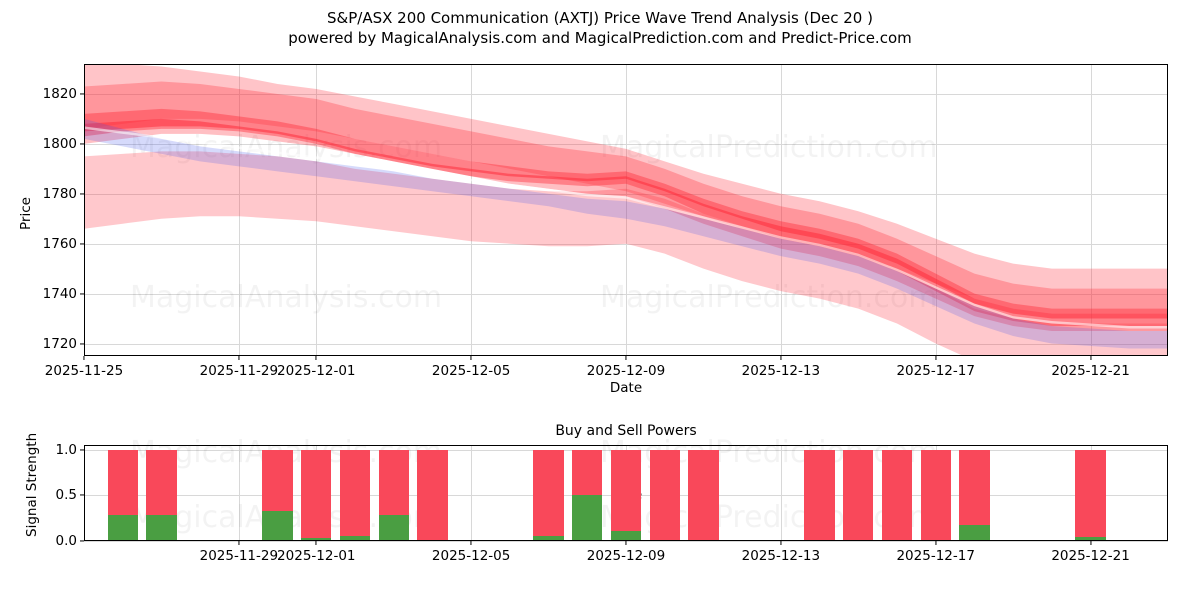  I want to click on y-tick-label: 1780, so click(59, 193).